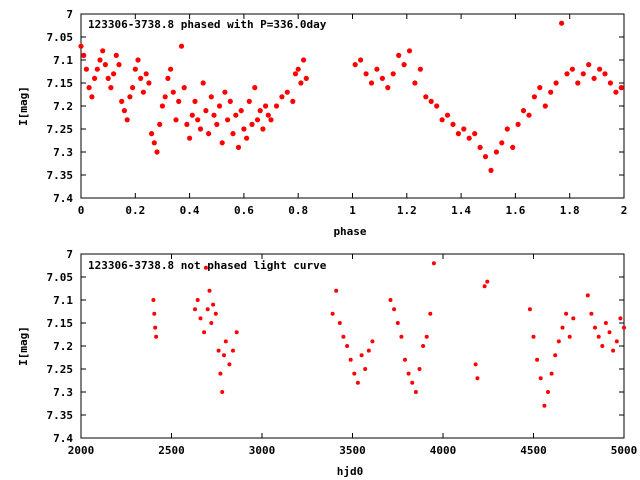 This screenshot has height=480, width=640. Describe the element at coordinates (60, 415) in the screenshot. I see `y-tick-label: 7.35` at that location.